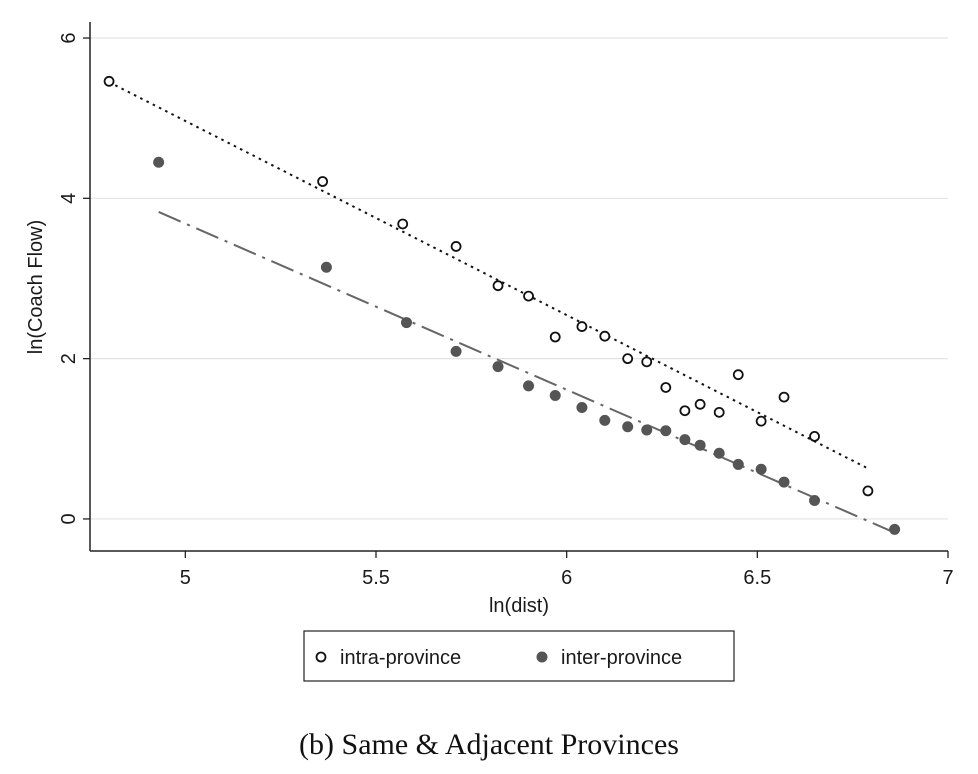  Describe the element at coordinates (757, 578) in the screenshot. I see `x-tick-label: 6.5` at that location.